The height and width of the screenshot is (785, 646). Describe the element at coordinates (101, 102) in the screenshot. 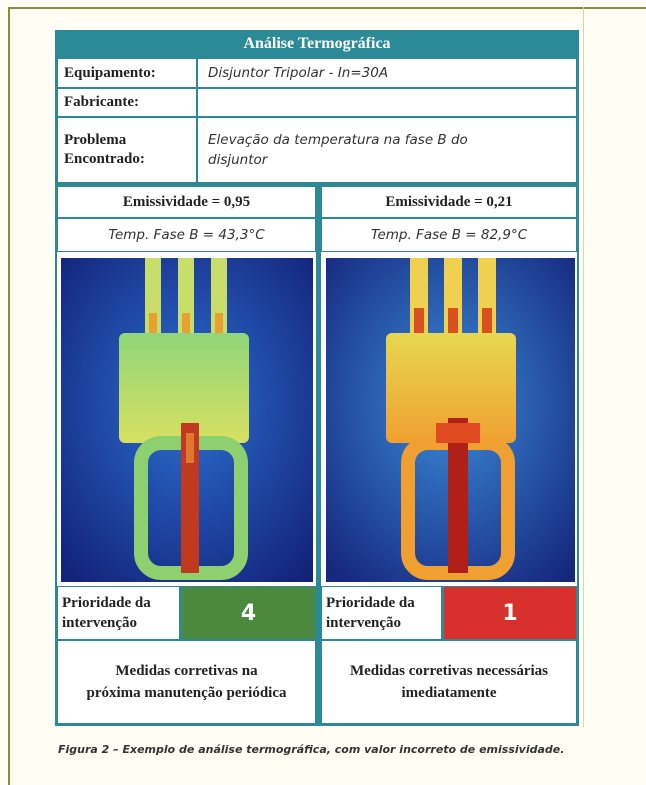

I see `row-label: Fabricante:` at that location.